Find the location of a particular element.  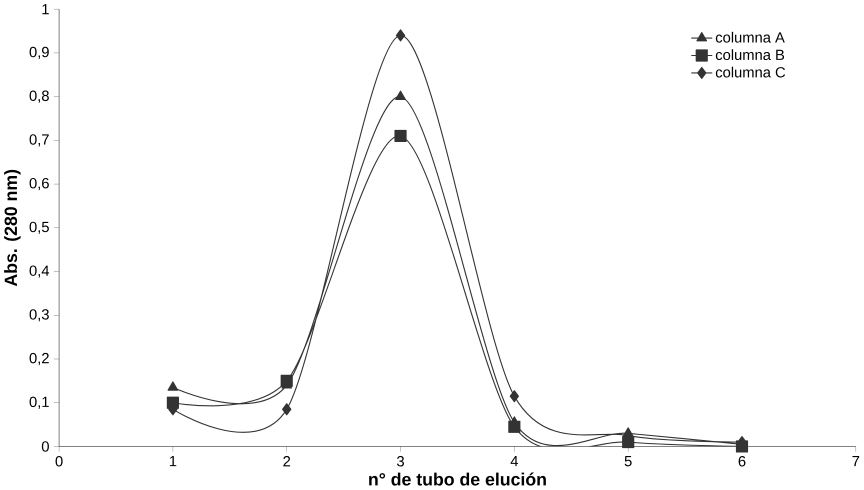

legend-label: columna B is located at coordinates (750, 54).